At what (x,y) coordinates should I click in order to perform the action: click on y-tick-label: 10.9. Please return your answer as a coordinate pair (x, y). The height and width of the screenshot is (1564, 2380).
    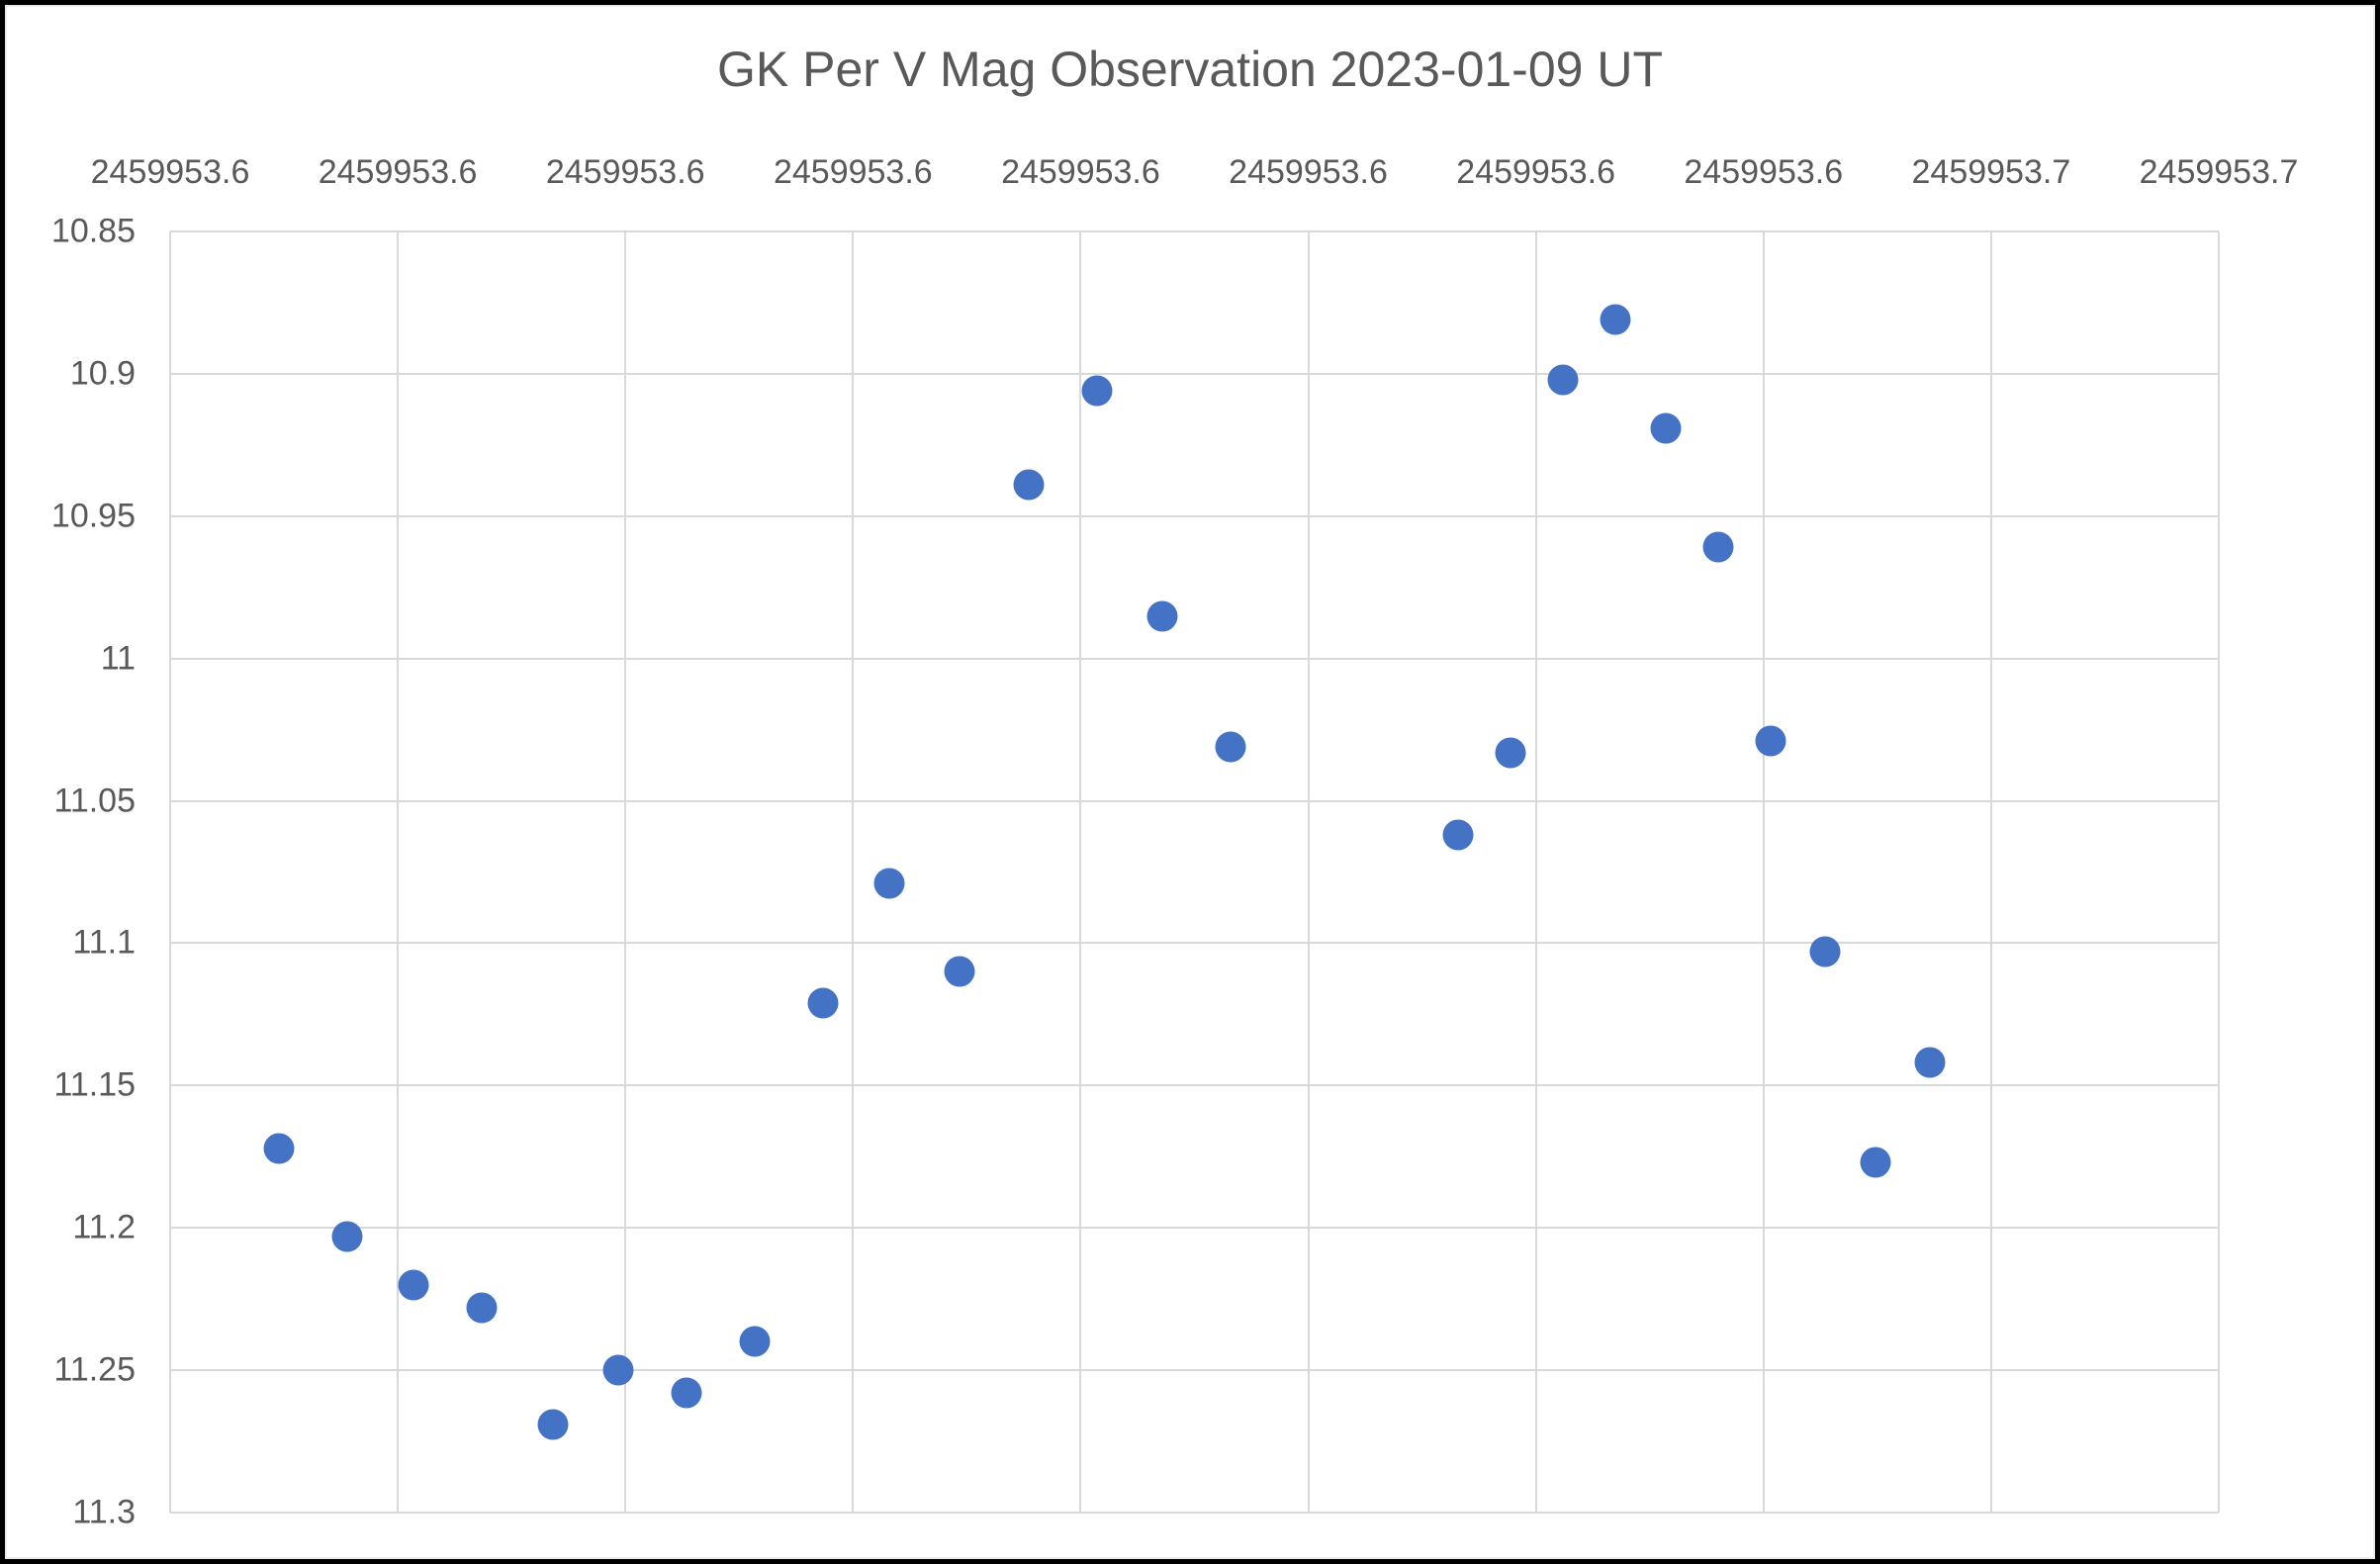
    Looking at the image, I should click on (102, 374).